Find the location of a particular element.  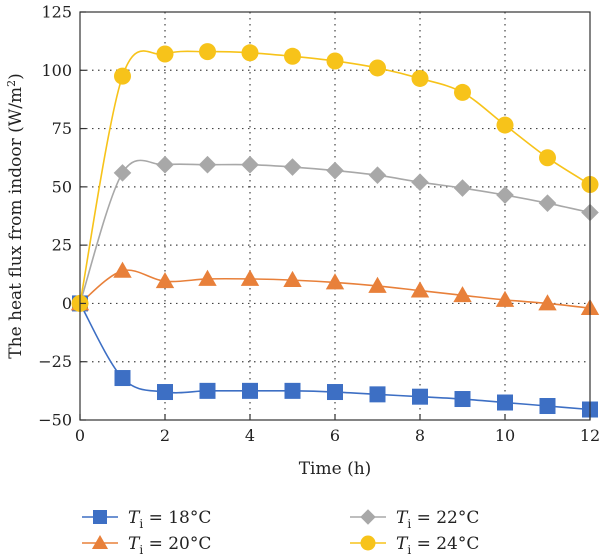

legend: Ti = 18°C Ti = 20°C Ti = 22°C Ti = 24°C is located at coordinates (280, 531).